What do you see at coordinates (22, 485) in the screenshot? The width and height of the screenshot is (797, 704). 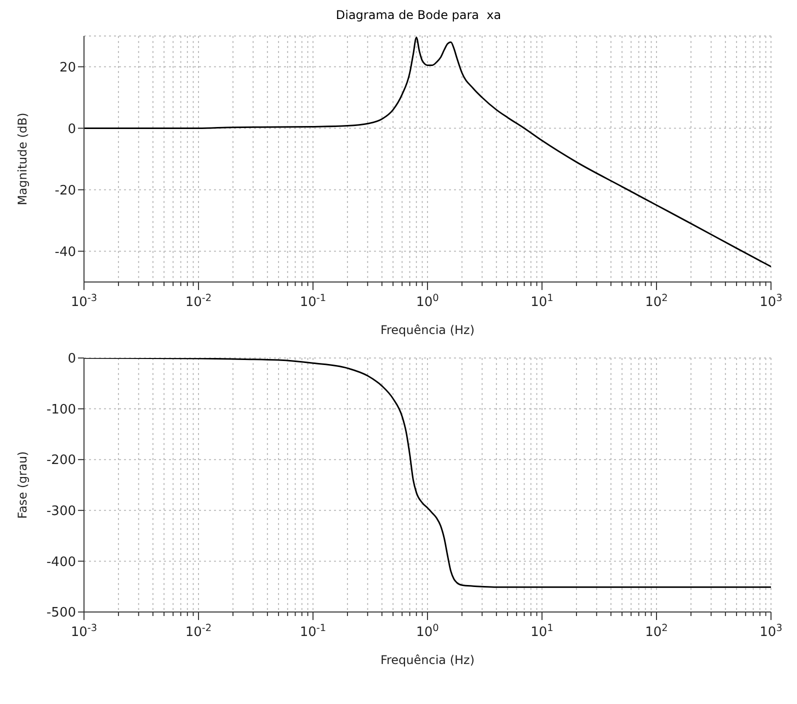 I see `y-axis-title: Fase (grau)` at bounding box center [22, 485].